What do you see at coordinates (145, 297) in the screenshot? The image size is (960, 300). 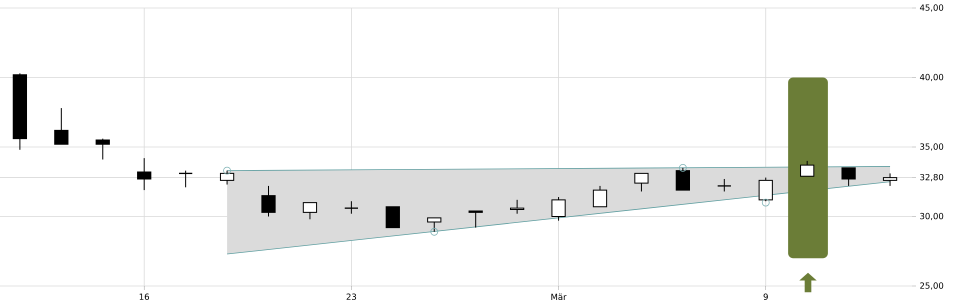 I see `x-tick-label: 16` at bounding box center [145, 297].